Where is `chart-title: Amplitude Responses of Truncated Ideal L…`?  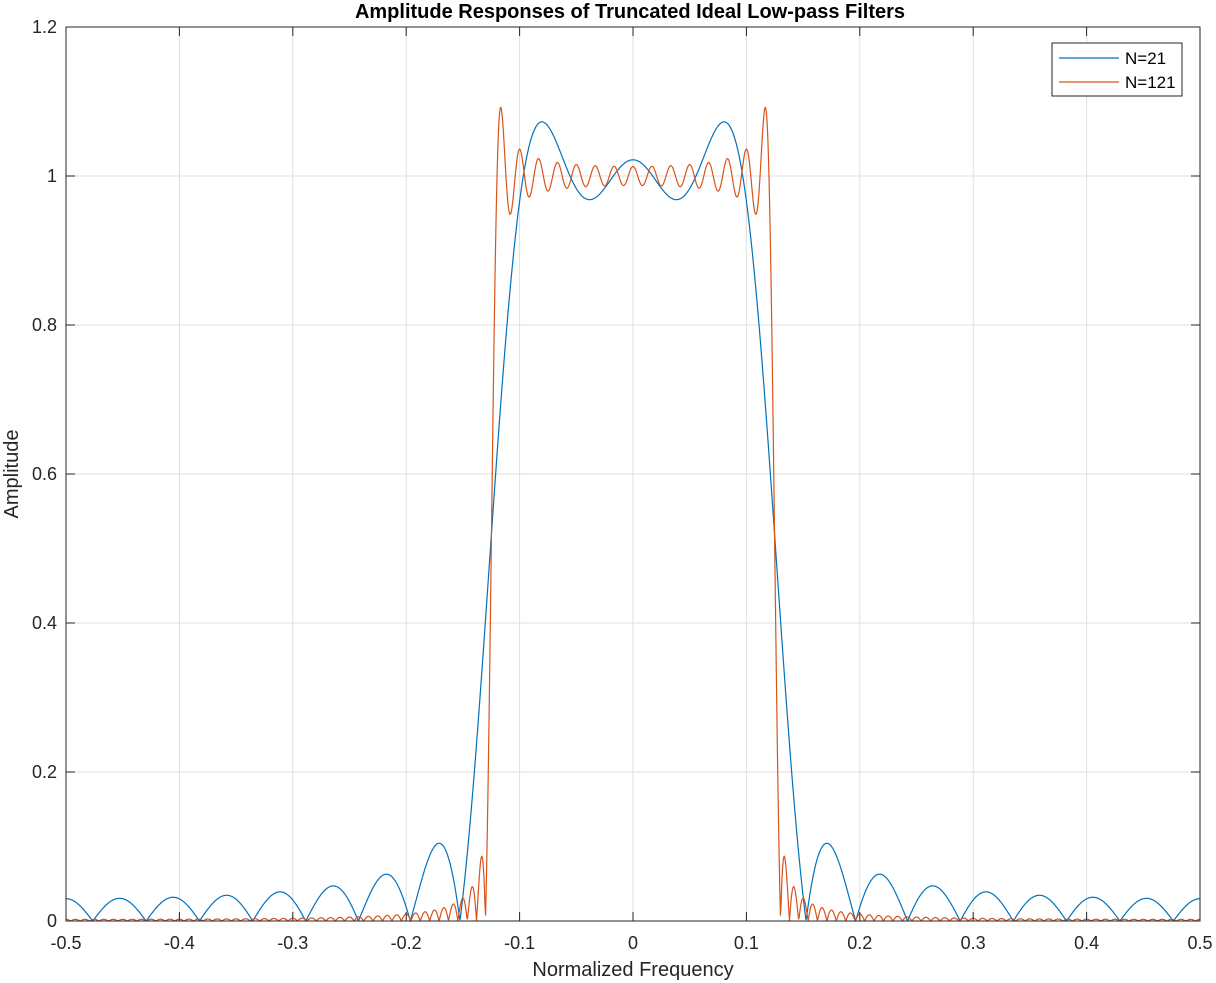
chart-title: Amplitude Responses of Truncated Ideal L… is located at coordinates (630, 12).